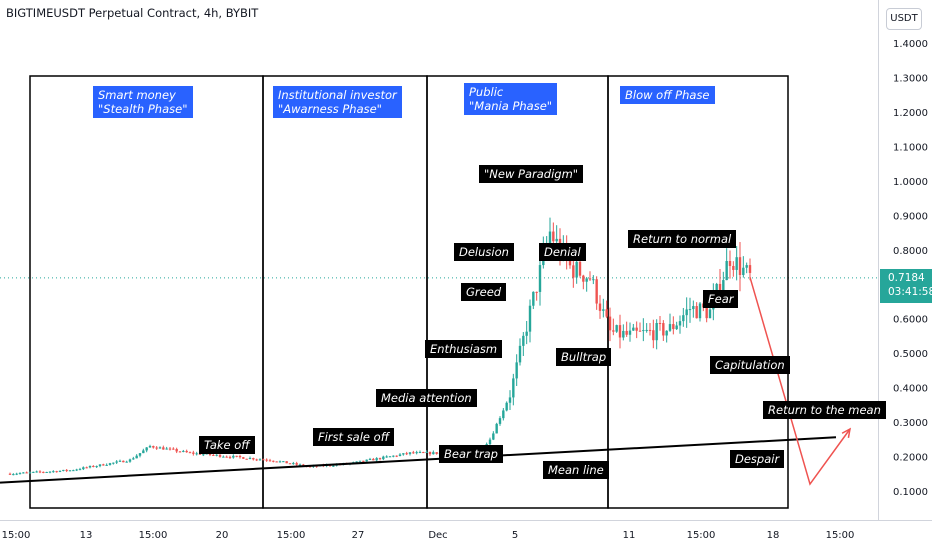 Image resolution: width=932 pixels, height=550 pixels. What do you see at coordinates (562, 252) in the screenshot?
I see `annotation-denial: Denial` at bounding box center [562, 252].